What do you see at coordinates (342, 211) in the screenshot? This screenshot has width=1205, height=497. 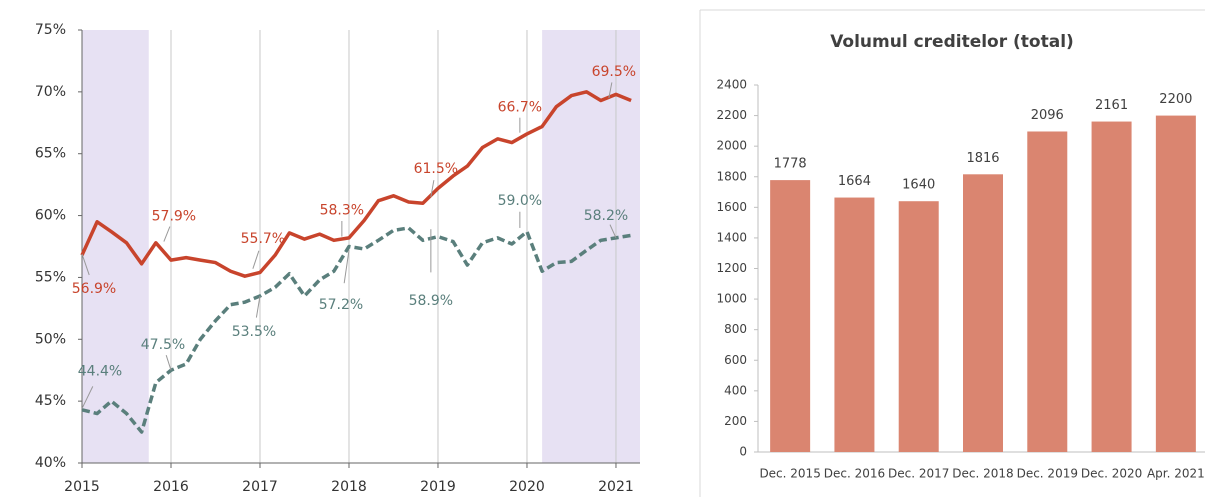 I see `annotation-label: 58.3%` at bounding box center [342, 211].